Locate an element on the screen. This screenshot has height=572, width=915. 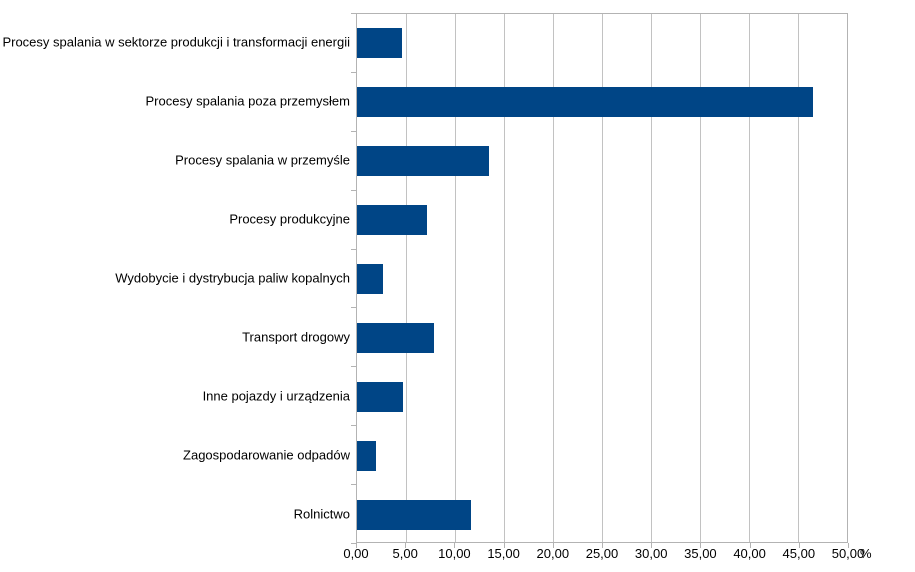
category-label: Procesy spalania w przemyśle is located at coordinates (262, 160).